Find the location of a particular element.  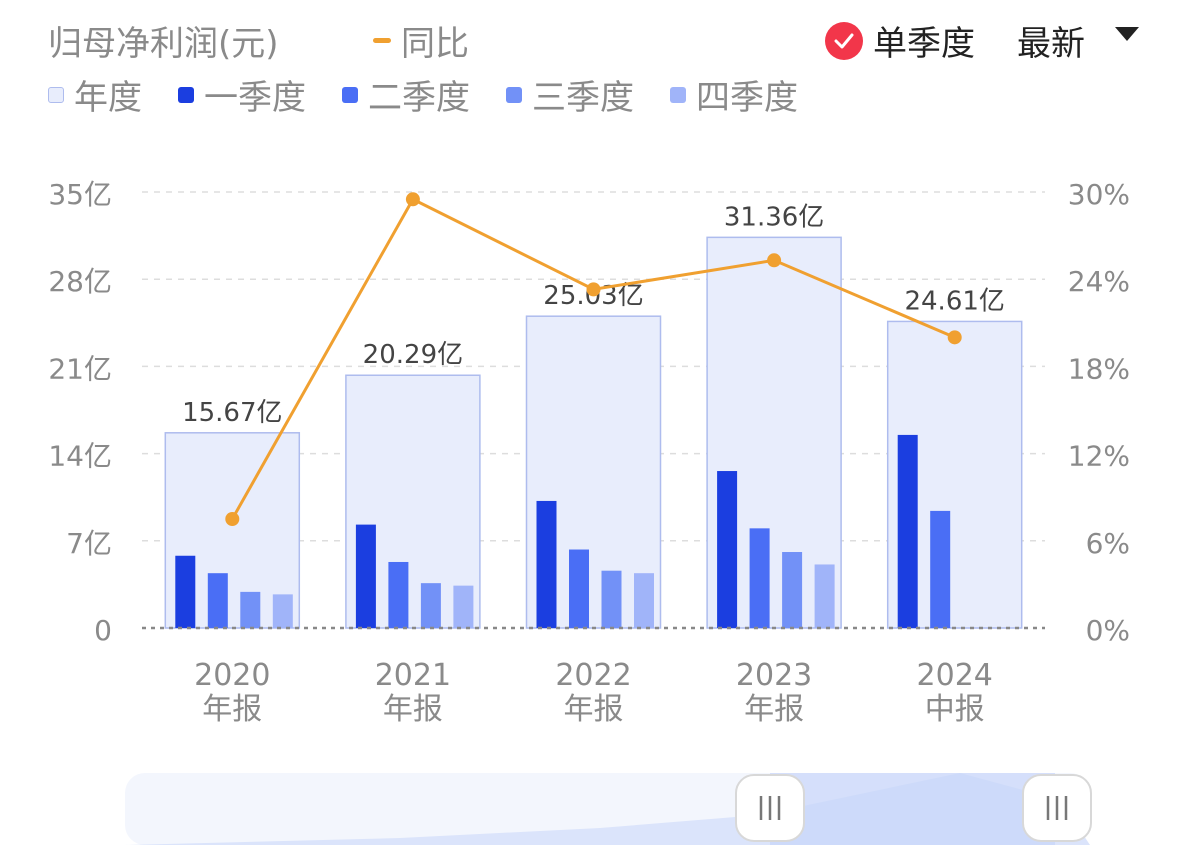

legend-label: 一季度 is located at coordinates (255, 98).